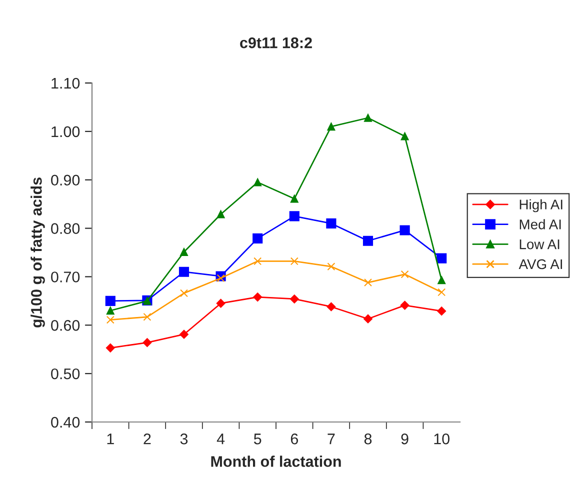 This screenshot has width=571, height=494. I want to click on y-tick-label: 1.10, so click(66, 83).